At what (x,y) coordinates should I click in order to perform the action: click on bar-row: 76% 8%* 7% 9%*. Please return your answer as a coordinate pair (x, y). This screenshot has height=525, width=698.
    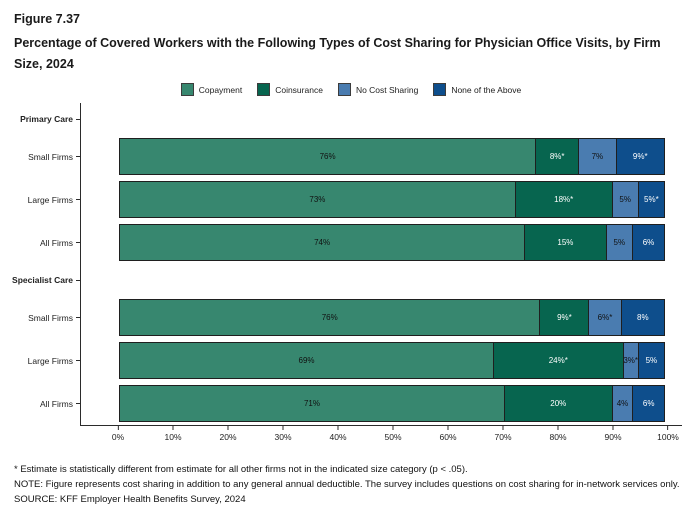
    Looking at the image, I should click on (393, 157).